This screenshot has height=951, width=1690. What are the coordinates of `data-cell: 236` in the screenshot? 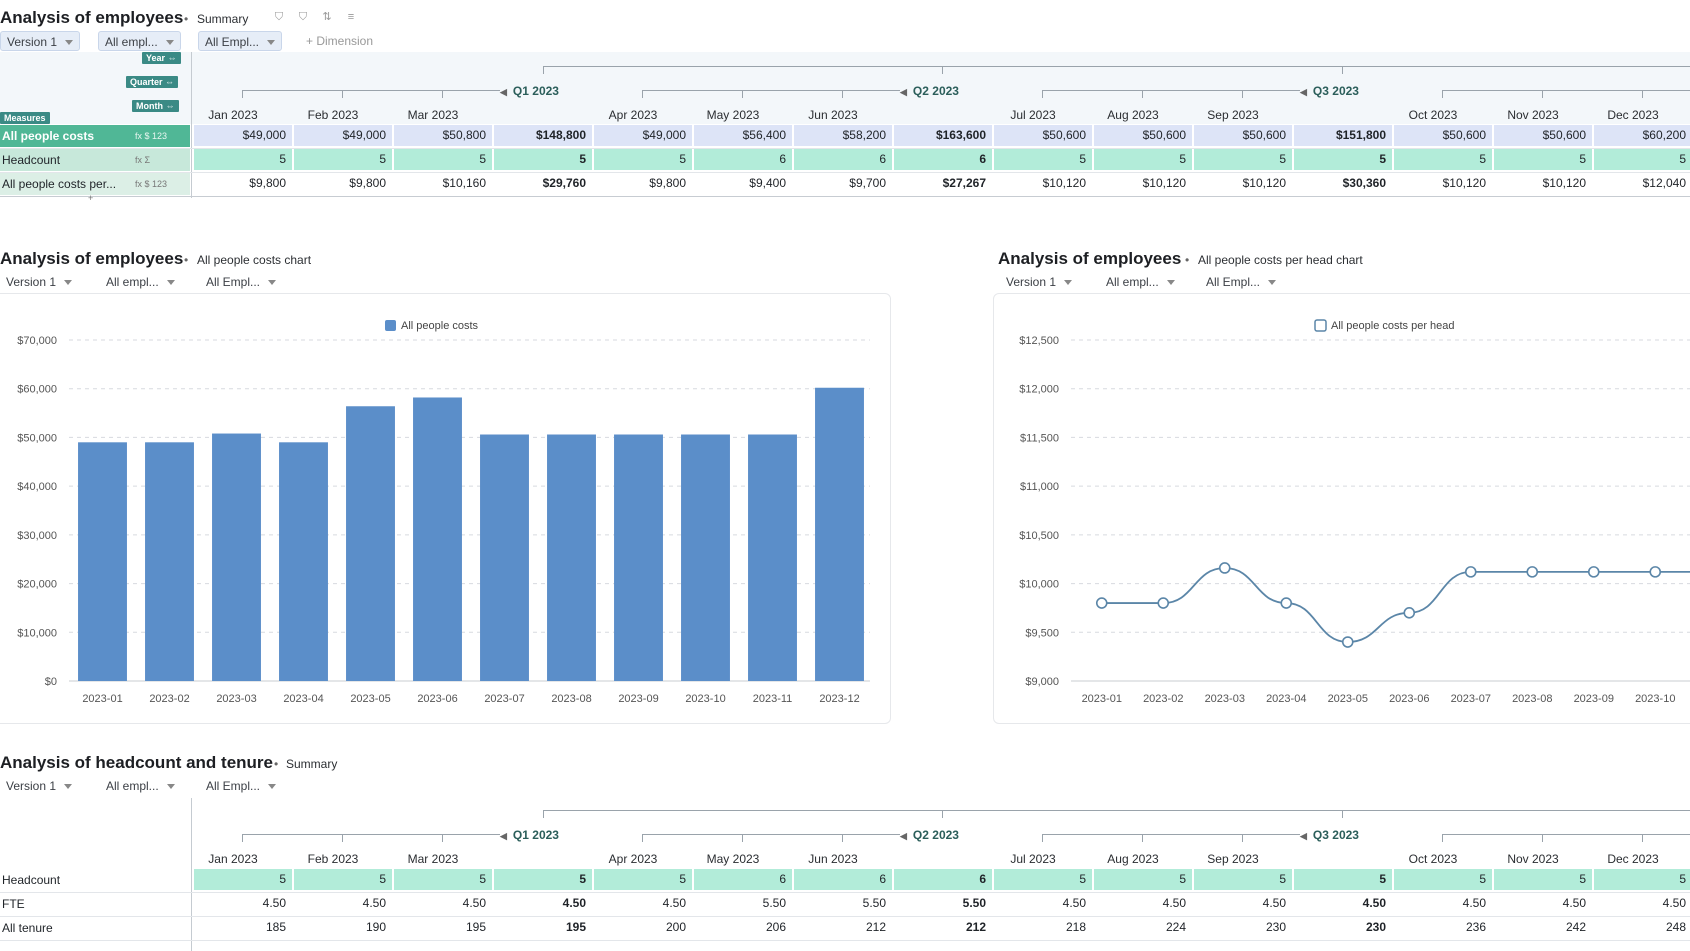 It's located at (1443, 927).